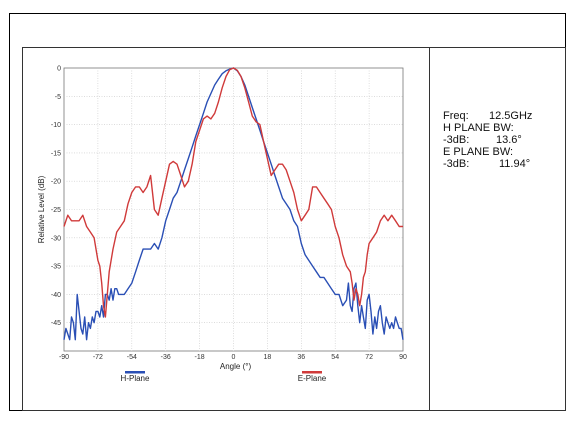 Image resolution: width=575 pixels, height=421 pixels. What do you see at coordinates (456, 116) in the screenshot?
I see `freq-label: Freq:` at bounding box center [456, 116].